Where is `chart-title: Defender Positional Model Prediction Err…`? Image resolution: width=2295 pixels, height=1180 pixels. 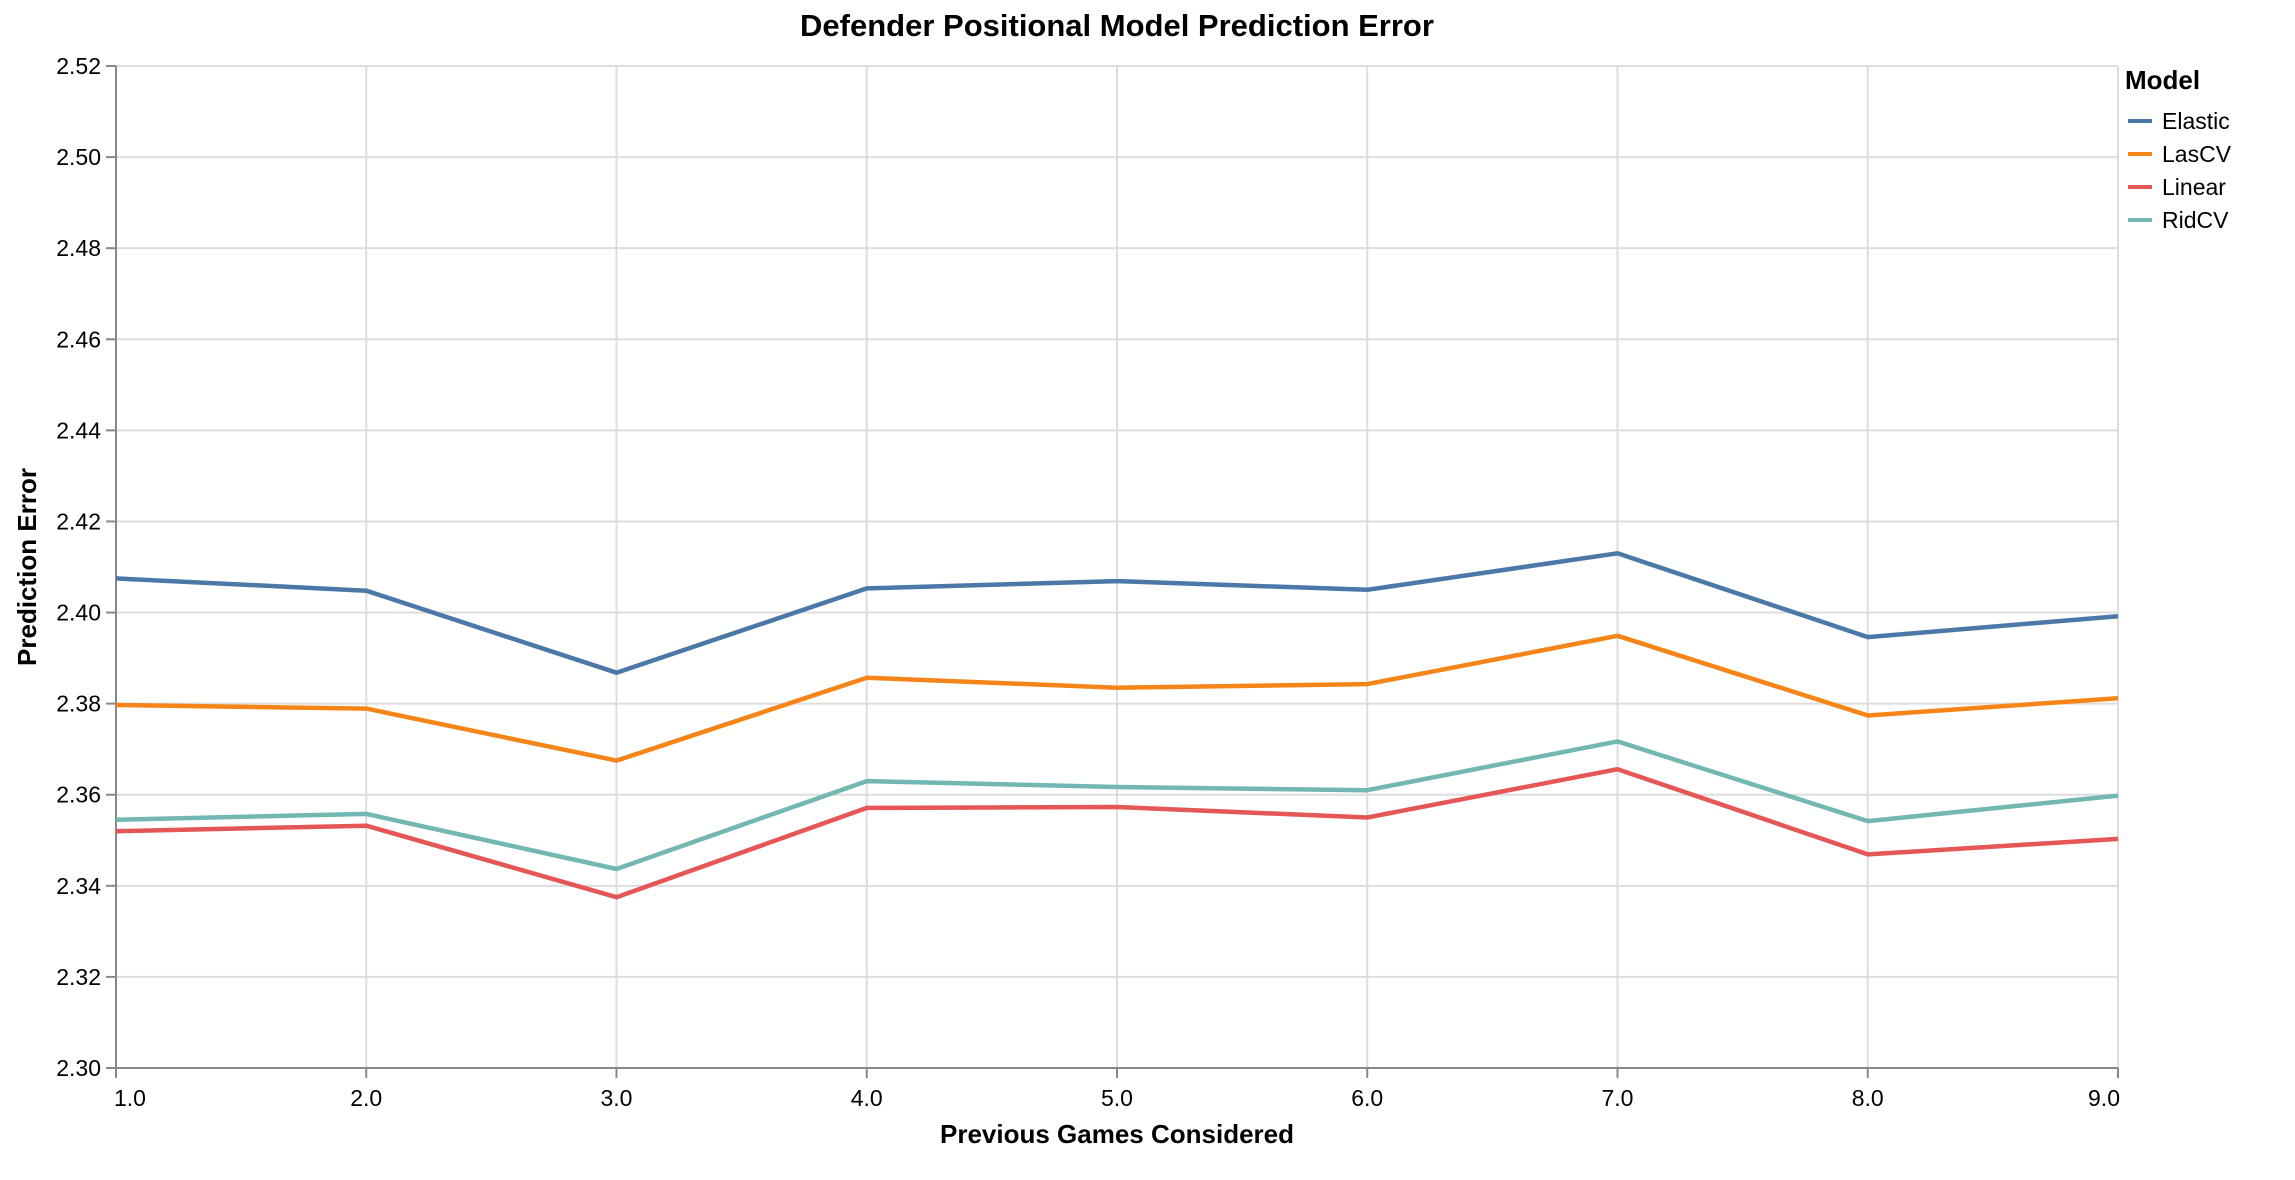
chart-title: Defender Positional Model Prediction Err… is located at coordinates (1117, 25).